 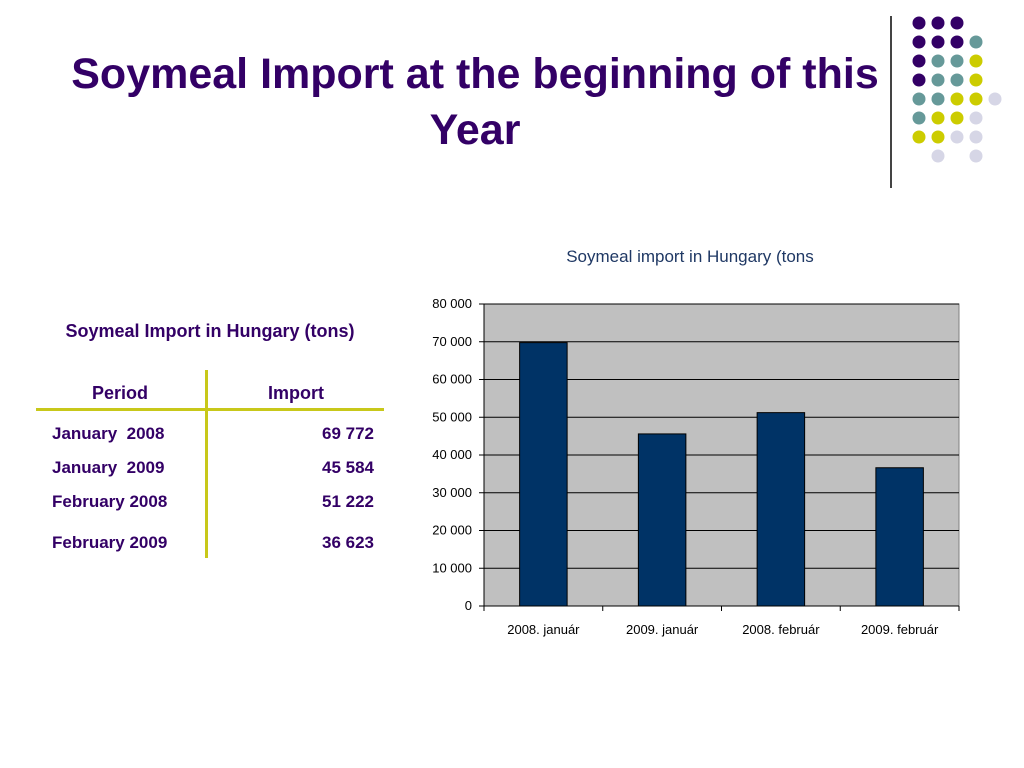 What do you see at coordinates (348, 501) in the screenshot?
I see `row-import: 51 222` at bounding box center [348, 501].